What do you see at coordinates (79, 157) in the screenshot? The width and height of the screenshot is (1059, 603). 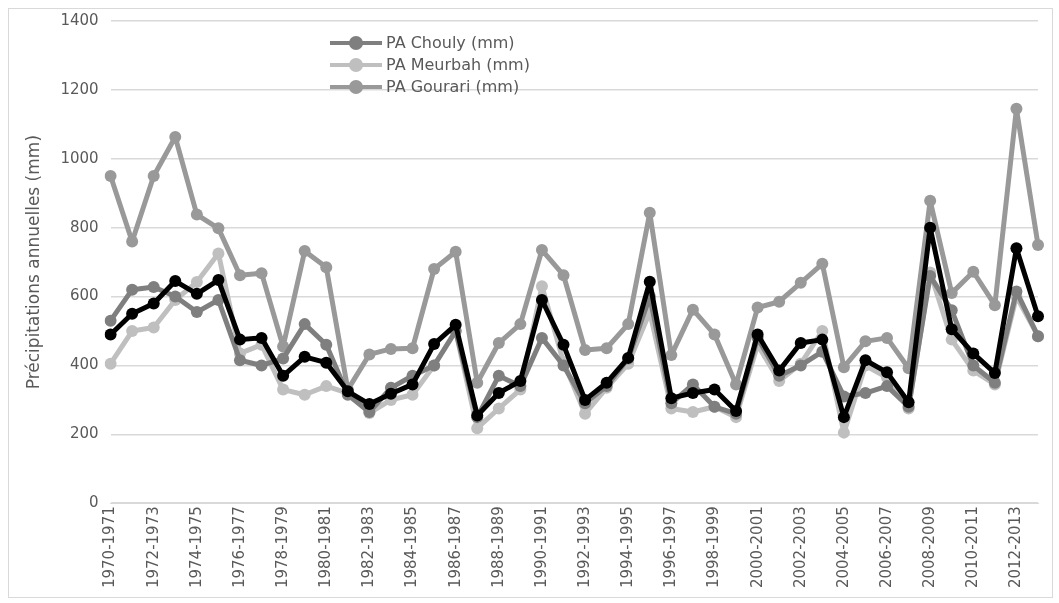 I see `y-tick-label: 1000` at bounding box center [79, 157].